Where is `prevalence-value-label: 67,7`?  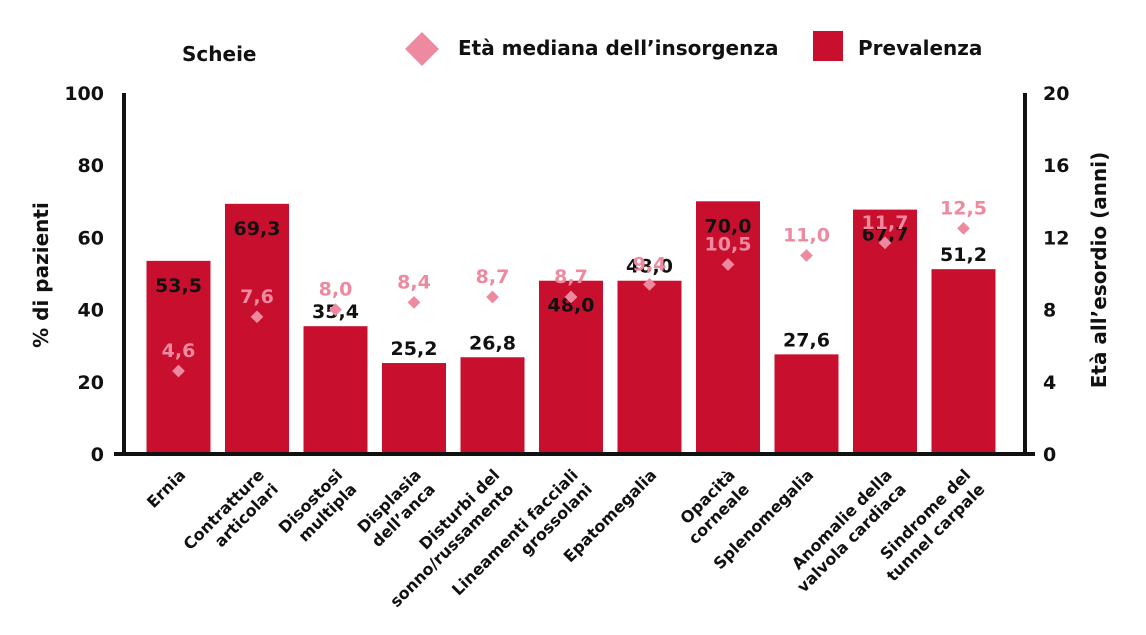
prevalence-value-label: 67,7 is located at coordinates (885, 235).